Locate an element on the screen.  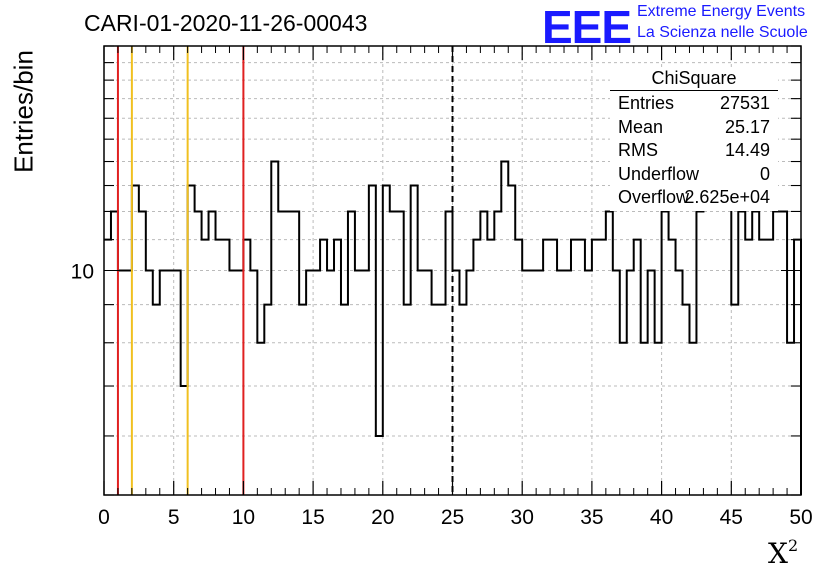
x-tick-label: 25 is located at coordinates (452, 517).